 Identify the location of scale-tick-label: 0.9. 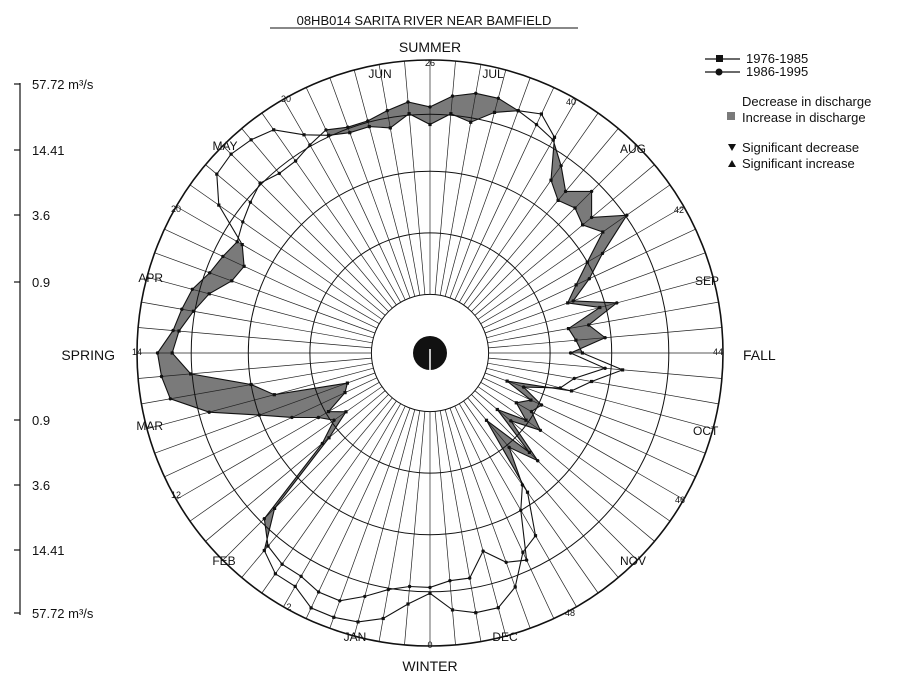
(41, 282).